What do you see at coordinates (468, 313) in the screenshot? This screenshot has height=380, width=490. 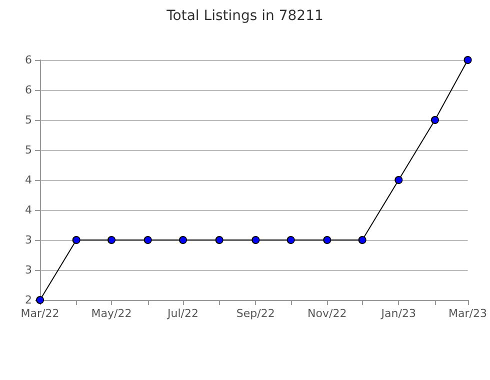 I see `x-tick-label: Mar/23` at bounding box center [468, 313].